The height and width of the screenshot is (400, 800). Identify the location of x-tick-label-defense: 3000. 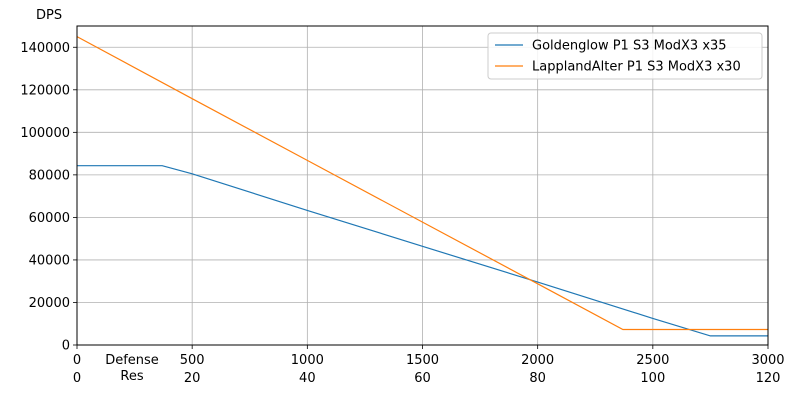
(767, 360).